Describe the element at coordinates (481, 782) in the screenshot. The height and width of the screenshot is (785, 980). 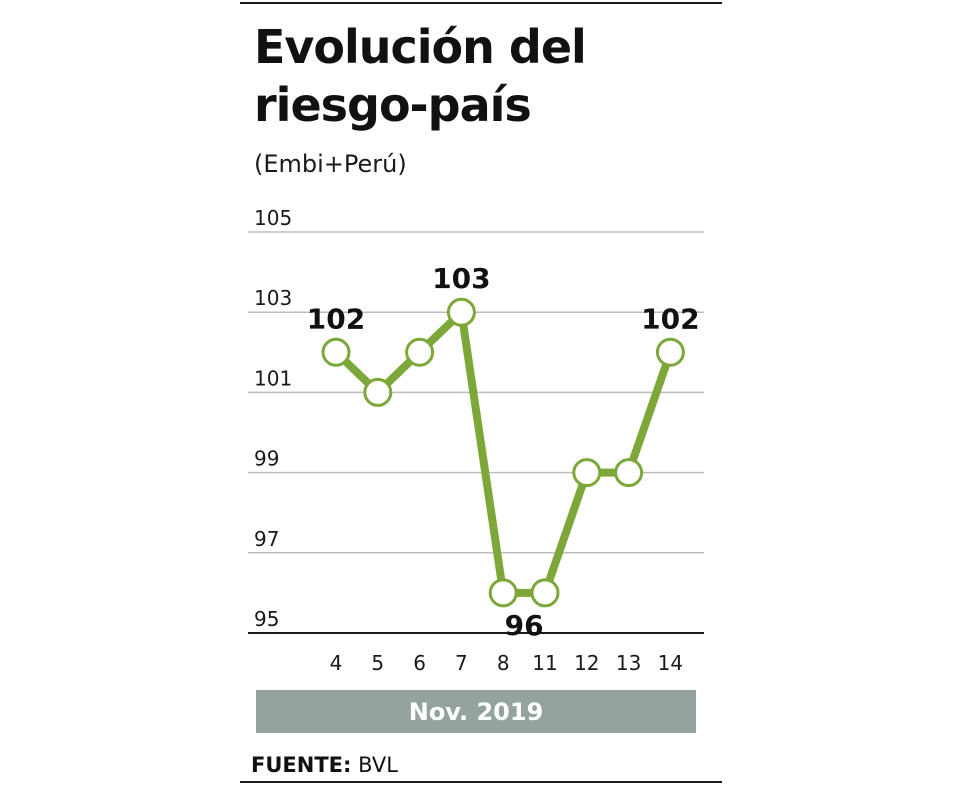
I see `bottom-rule` at that location.